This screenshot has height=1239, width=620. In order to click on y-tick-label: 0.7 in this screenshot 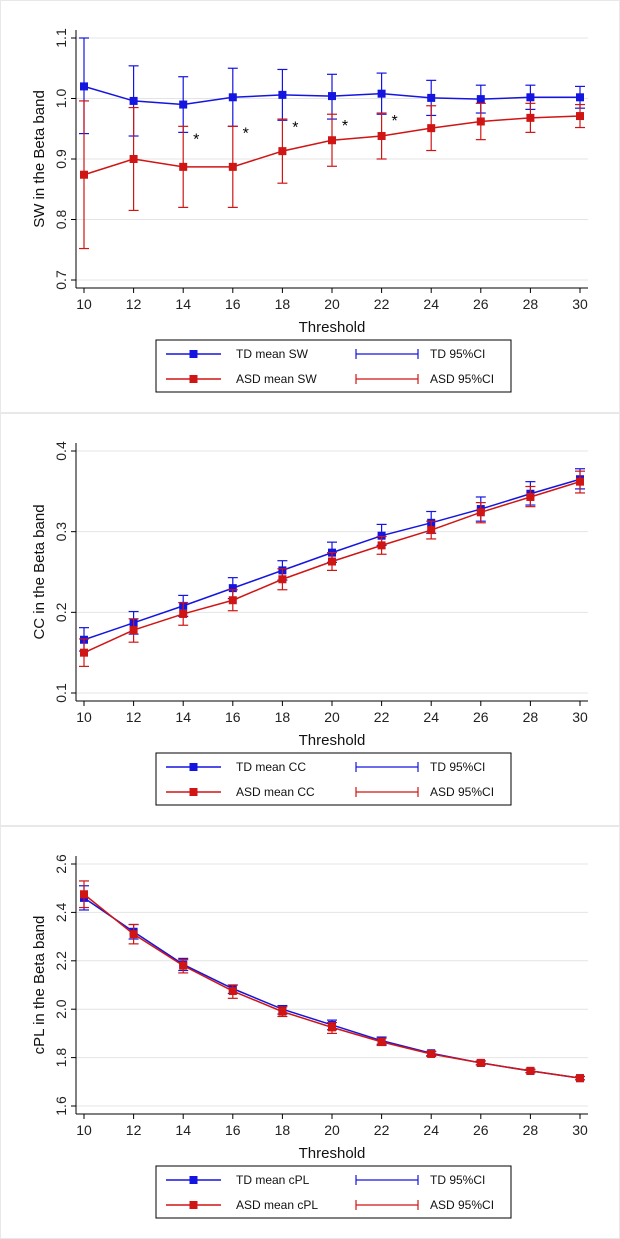, I will do `click(61, 280)`.